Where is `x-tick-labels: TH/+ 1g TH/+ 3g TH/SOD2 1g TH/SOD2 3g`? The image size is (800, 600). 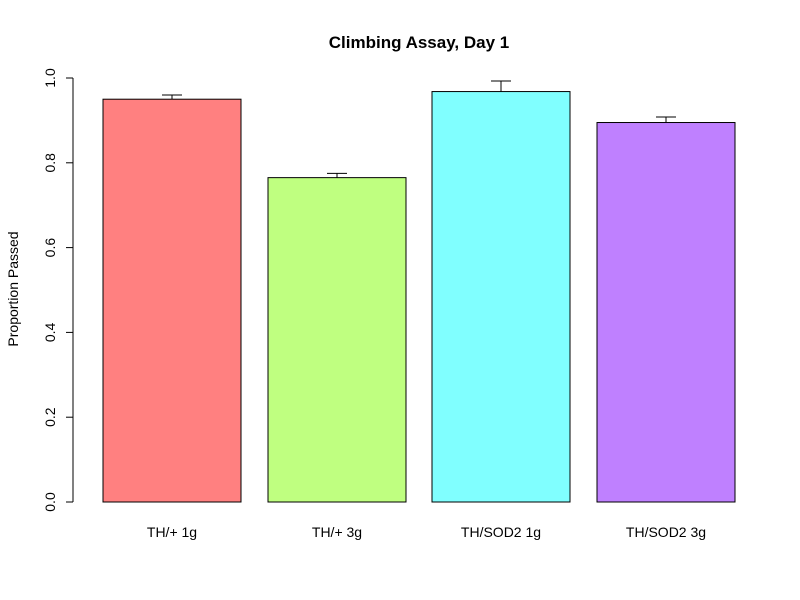 x-tick-labels: TH/+ 1g TH/+ 3g TH/SOD2 1g TH/SOD2 3g is located at coordinates (426, 532).